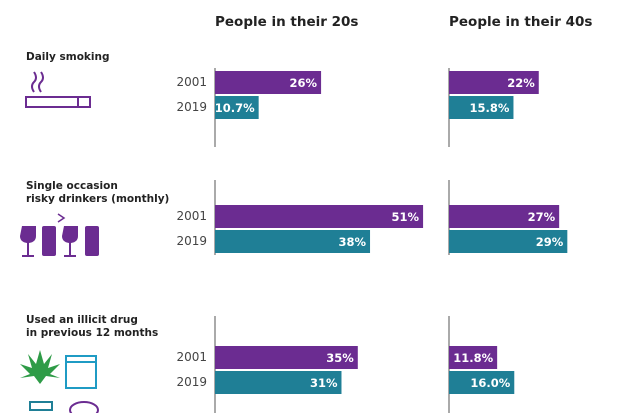 This screenshot has height=413, width=620. Describe the element at coordinates (82, 320) in the screenshot. I see `group-label: Used an illicit drug` at that location.